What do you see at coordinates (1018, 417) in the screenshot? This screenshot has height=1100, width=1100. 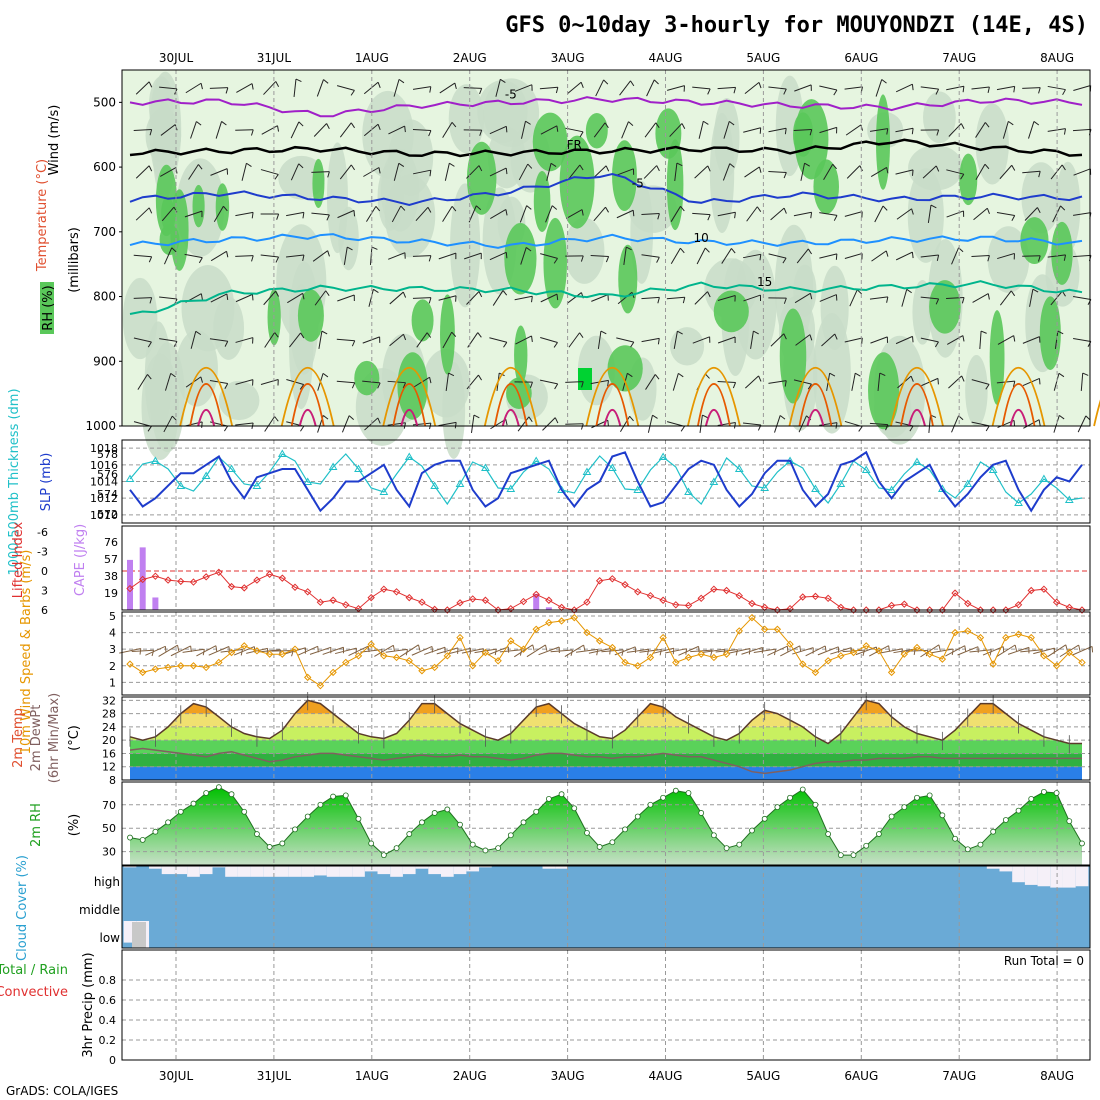 I see `hottest-contour` at bounding box center [1018, 417].